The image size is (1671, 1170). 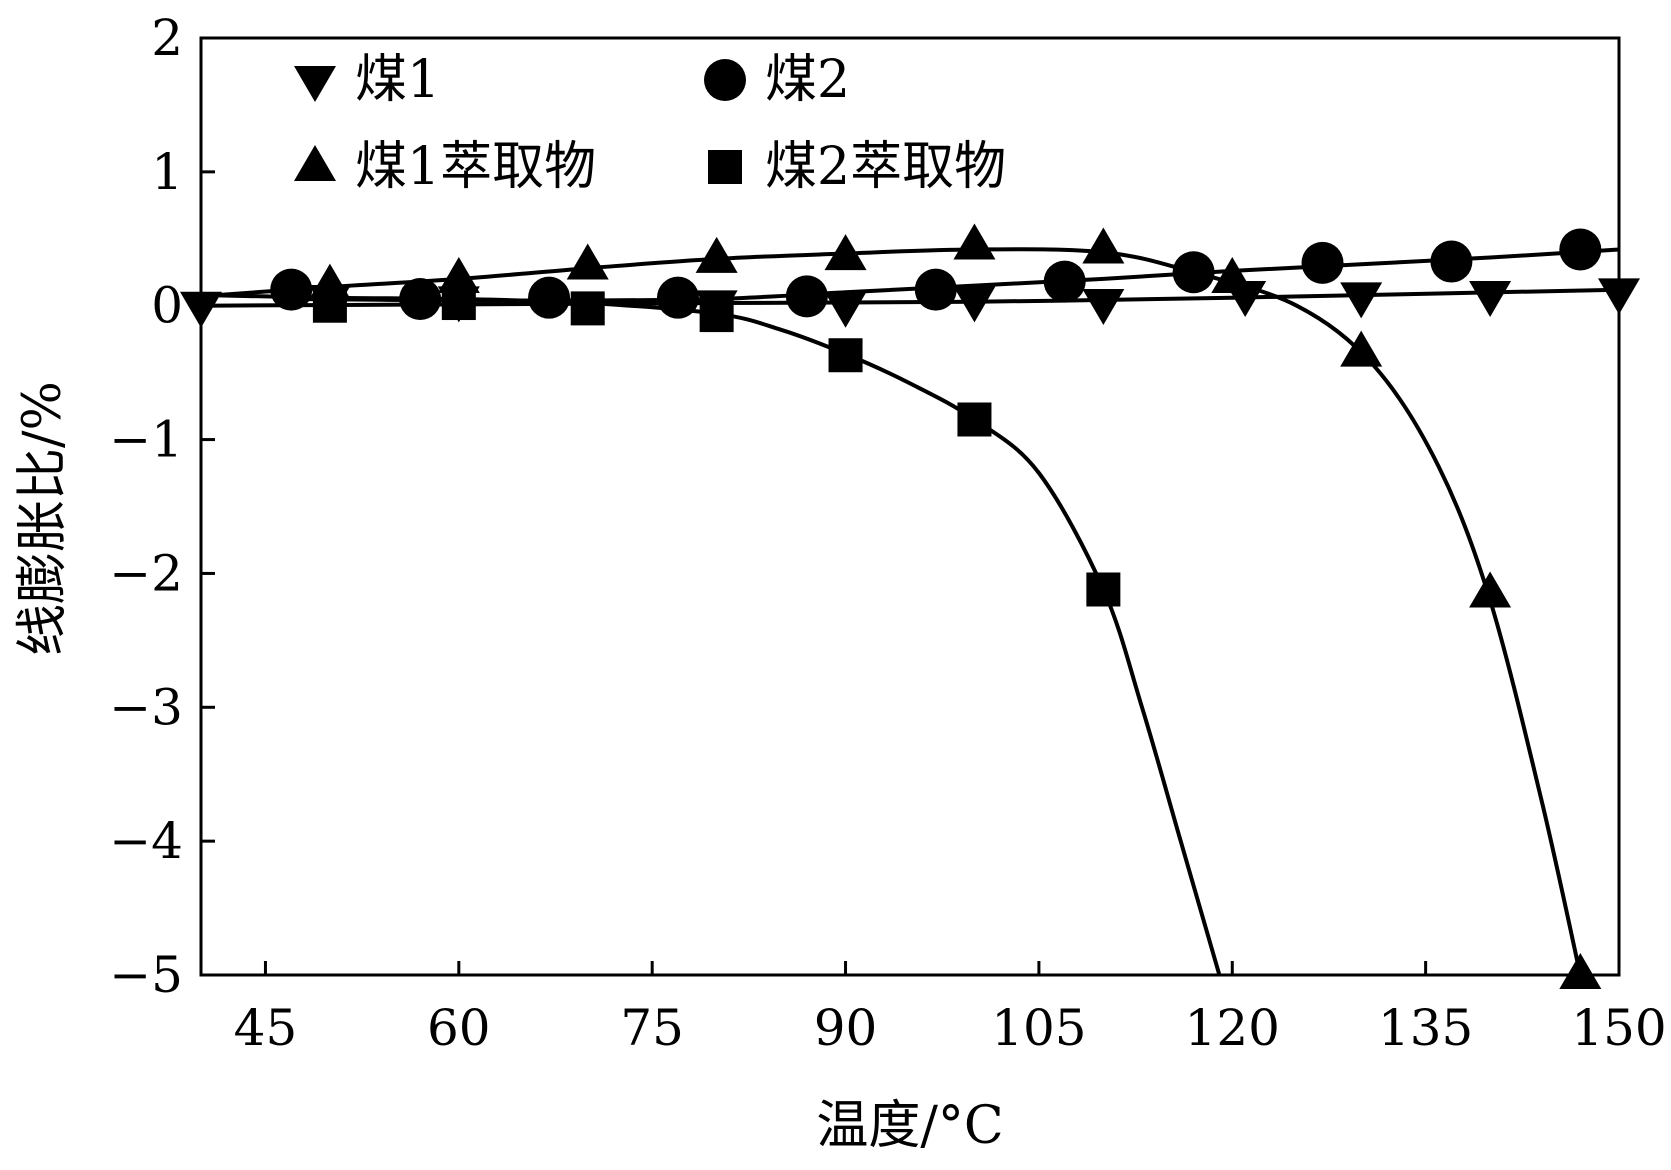 I want to click on legend-marker-coal2, so click(x=725, y=80).